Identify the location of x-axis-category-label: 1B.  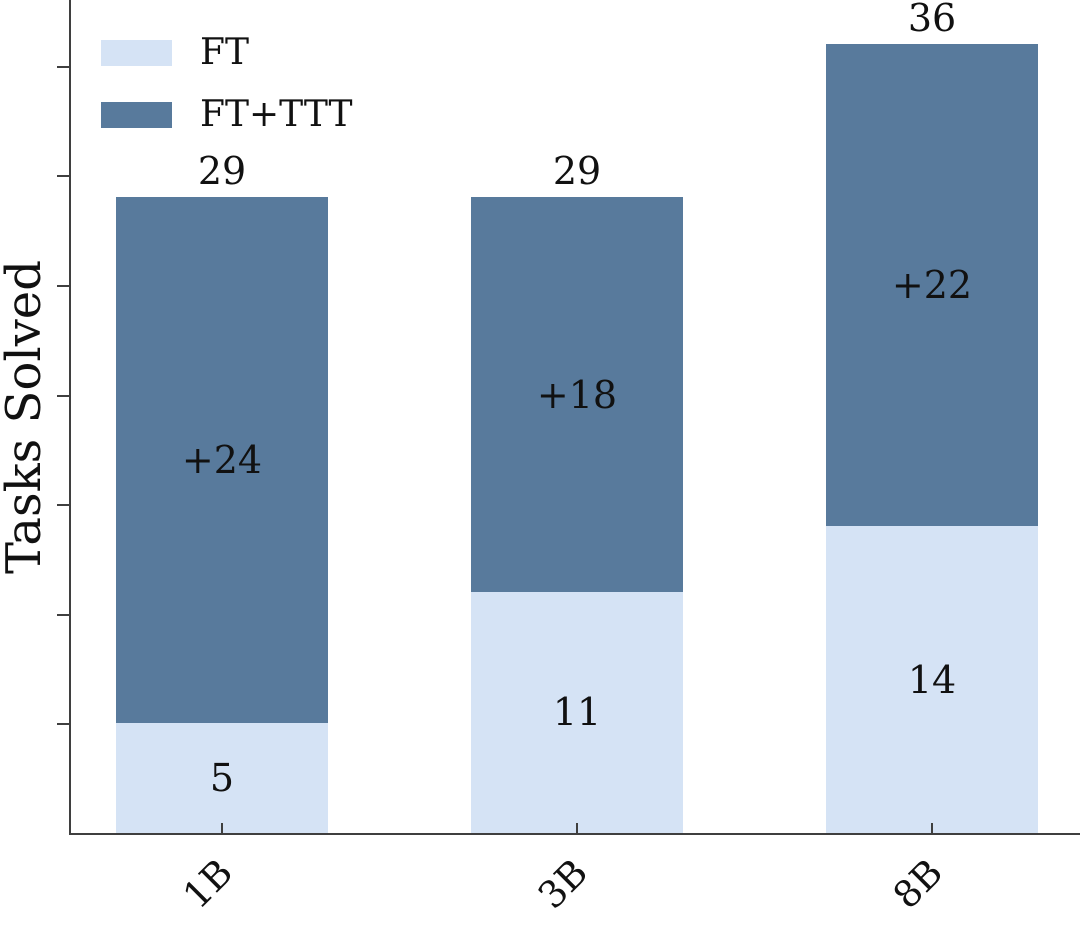
(208, 884).